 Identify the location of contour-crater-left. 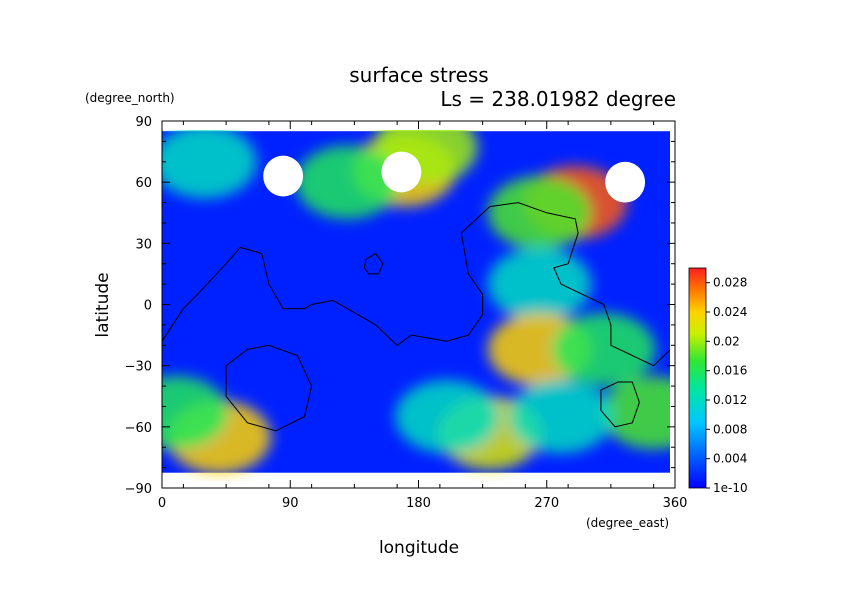
(269, 388).